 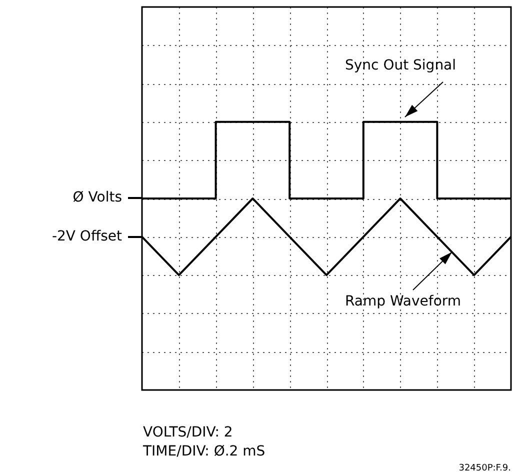 What do you see at coordinates (403, 302) in the screenshot?
I see `text: Ramp Waveform` at bounding box center [403, 302].